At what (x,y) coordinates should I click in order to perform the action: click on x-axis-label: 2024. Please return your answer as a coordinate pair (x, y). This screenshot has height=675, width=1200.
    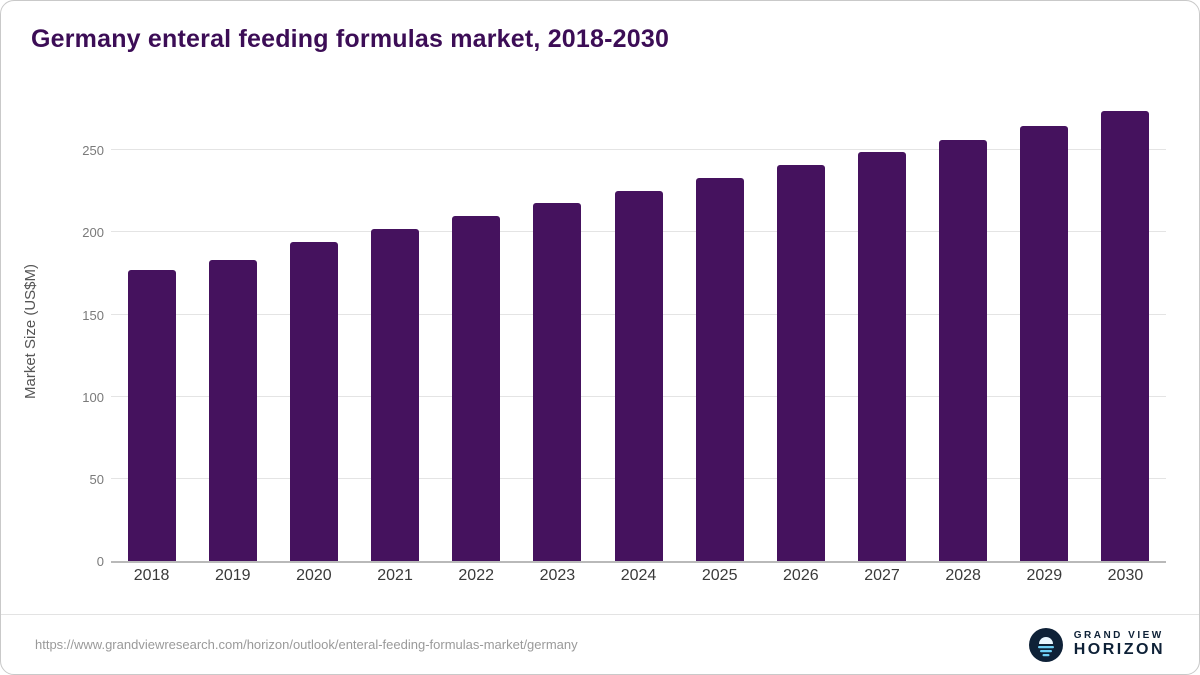
    Looking at the image, I should click on (638, 575).